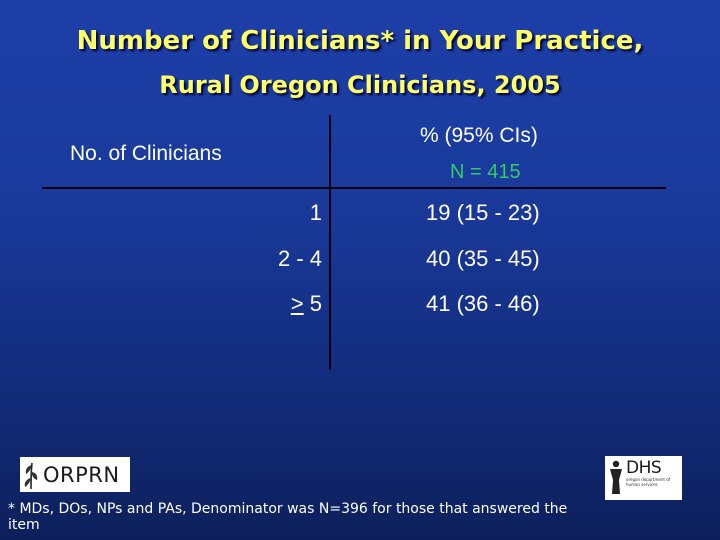 This screenshot has width=720, height=540. I want to click on row-1-count: 1, so click(315, 212).